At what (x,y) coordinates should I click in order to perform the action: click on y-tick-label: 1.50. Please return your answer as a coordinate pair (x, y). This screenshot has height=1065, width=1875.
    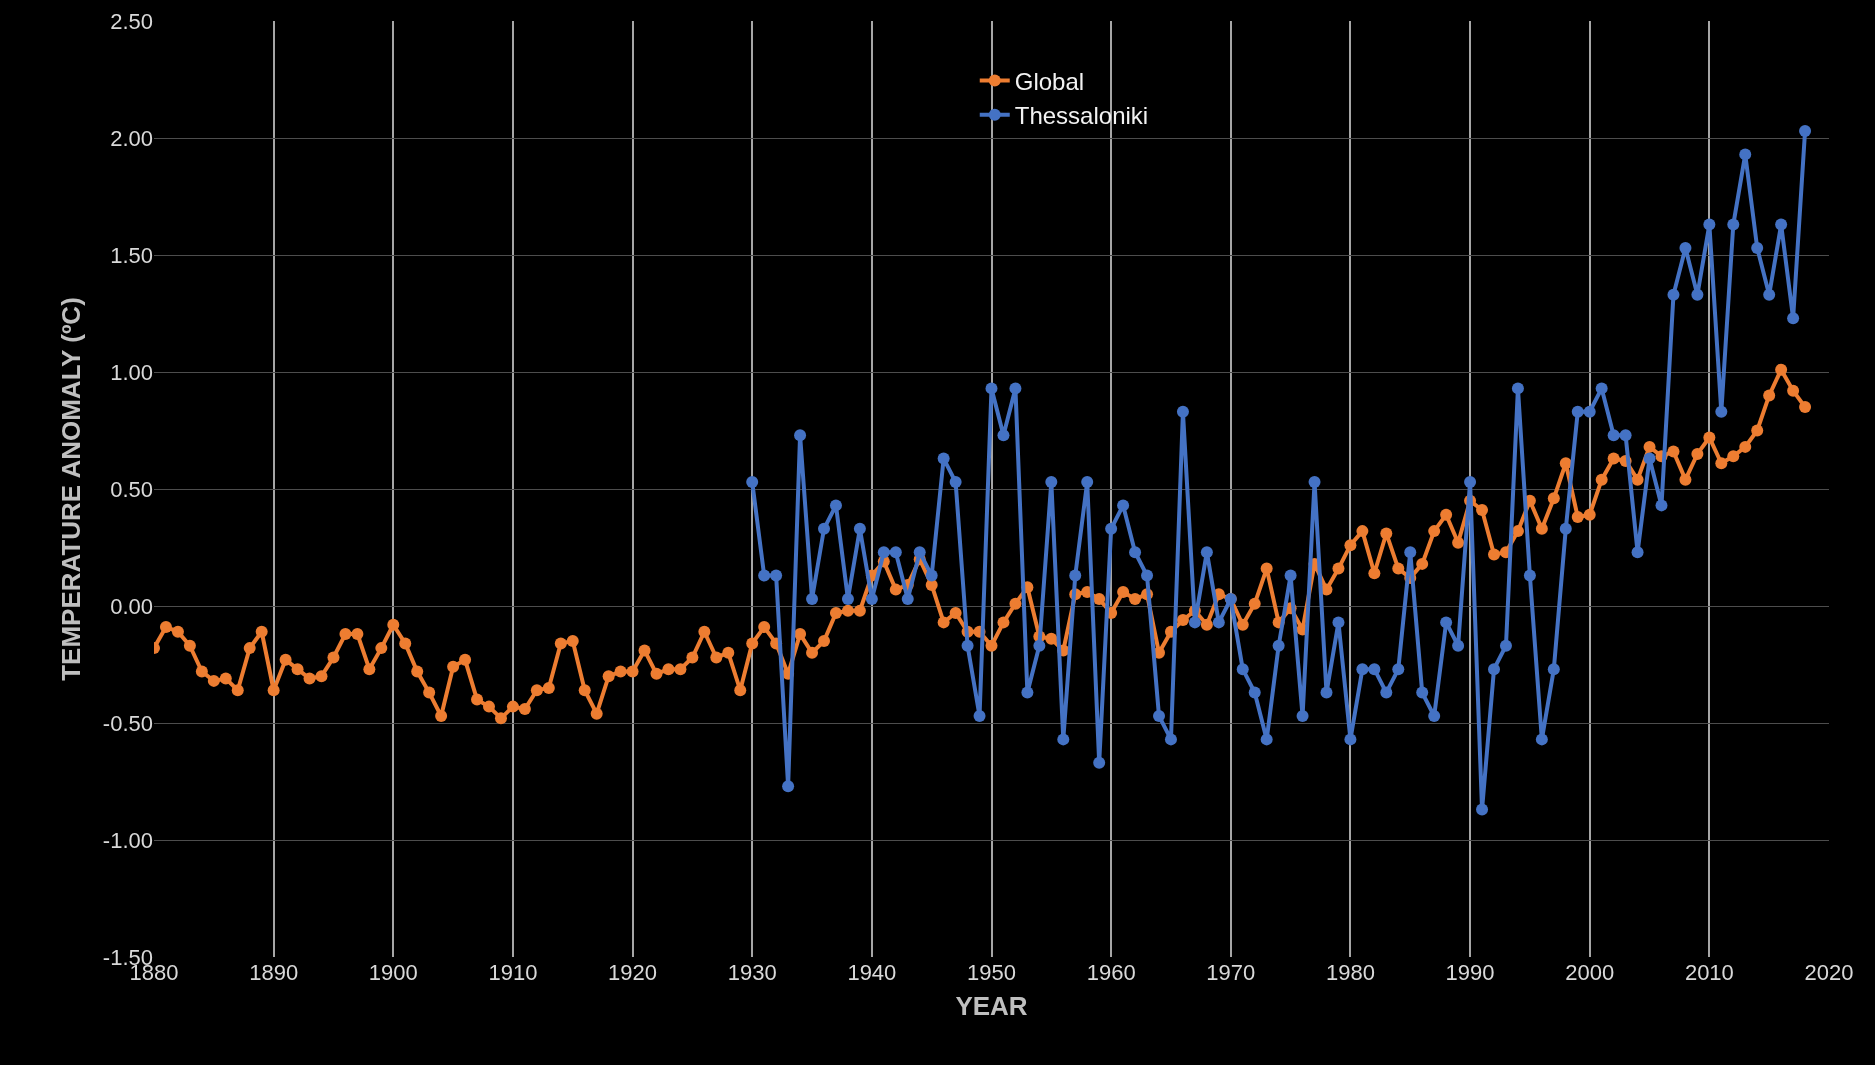
    Looking at the image, I should click on (131, 255).